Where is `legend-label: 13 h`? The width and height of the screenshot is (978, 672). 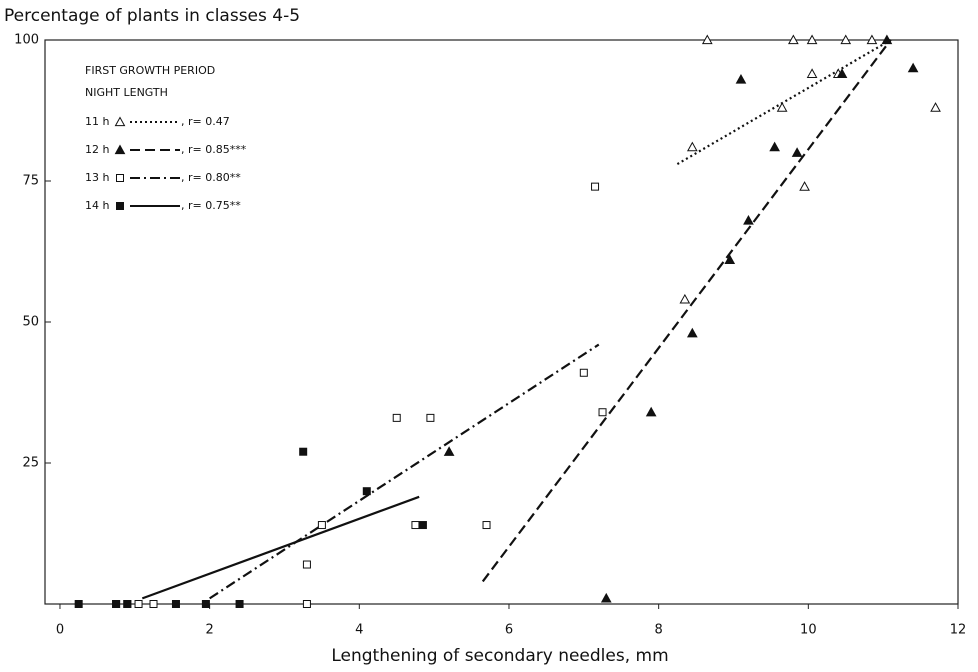
legend-label: 13 h is located at coordinates (97, 177).